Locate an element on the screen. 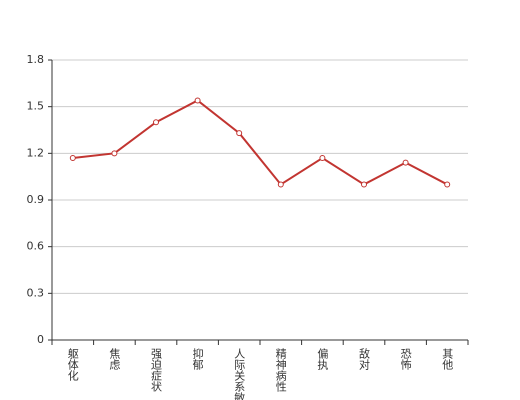 The image size is (520, 400). y-tick-label: 0.3 is located at coordinates (36, 292).